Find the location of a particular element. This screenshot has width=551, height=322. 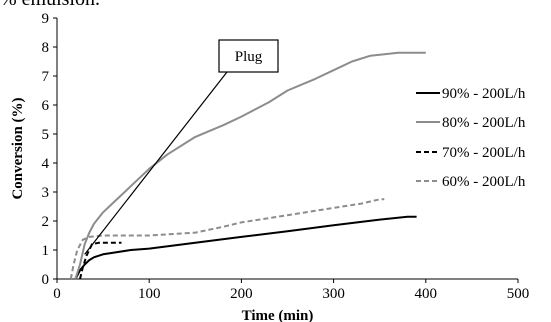

x-tick-label: 100 is located at coordinates (149, 294).